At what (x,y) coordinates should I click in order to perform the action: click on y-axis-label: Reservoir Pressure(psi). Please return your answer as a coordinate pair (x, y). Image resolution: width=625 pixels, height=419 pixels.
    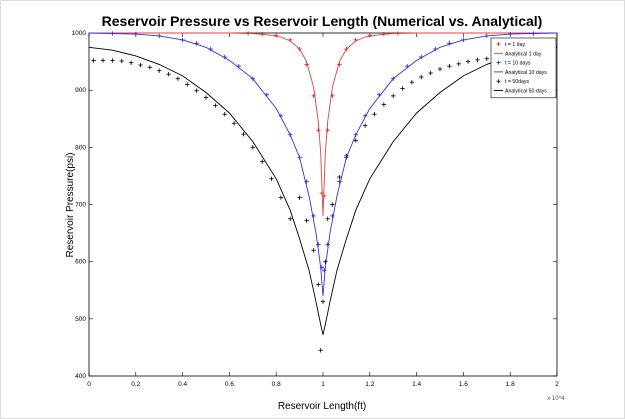
    Looking at the image, I should click on (70, 204).